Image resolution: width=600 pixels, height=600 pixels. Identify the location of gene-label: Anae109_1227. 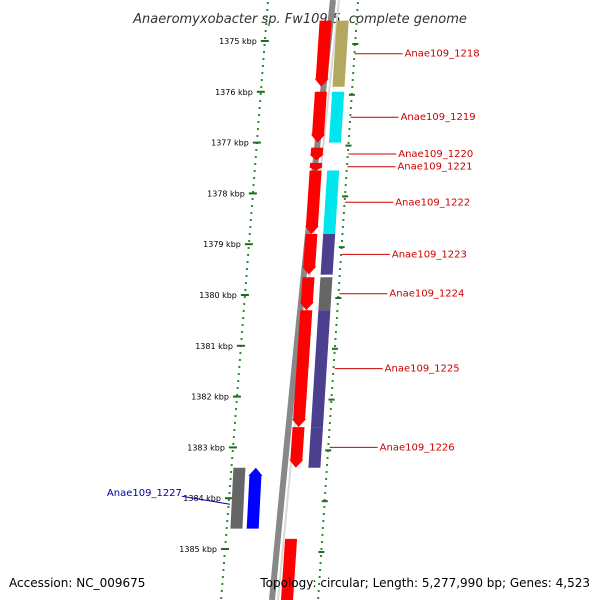
(144, 493).